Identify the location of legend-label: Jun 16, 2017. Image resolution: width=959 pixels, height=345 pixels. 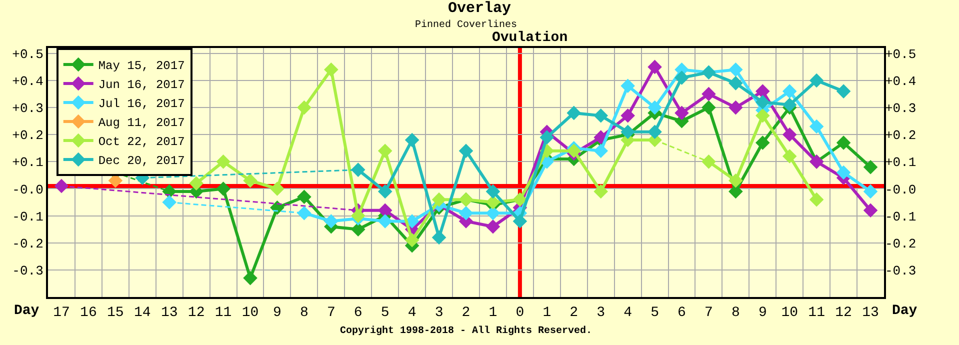
(141, 85).